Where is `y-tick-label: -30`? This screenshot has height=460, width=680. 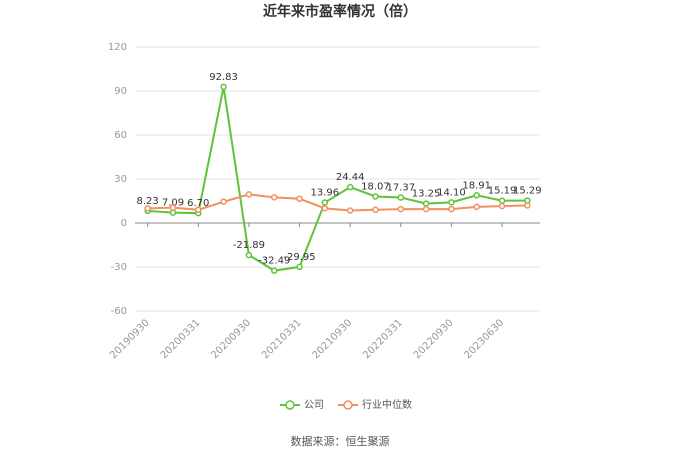 y-tick-label: -30 is located at coordinates (119, 267).